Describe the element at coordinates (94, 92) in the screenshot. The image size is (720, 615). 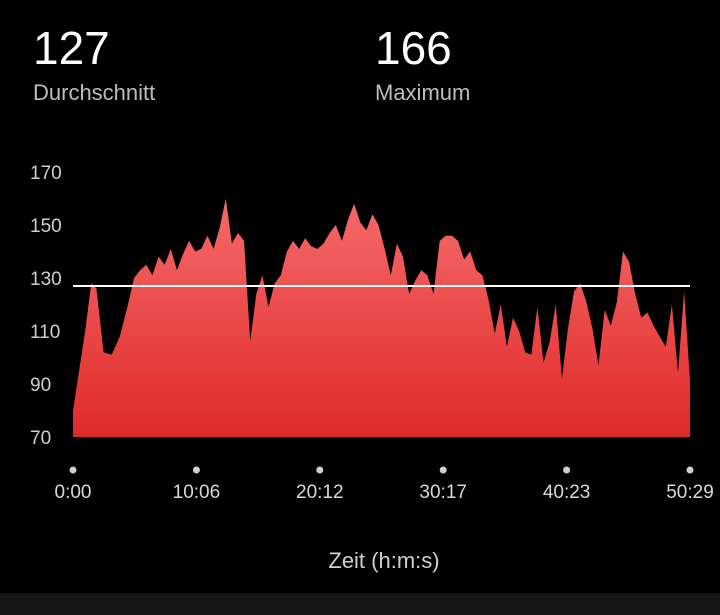
I see `average-label: Durchschnitt` at that location.